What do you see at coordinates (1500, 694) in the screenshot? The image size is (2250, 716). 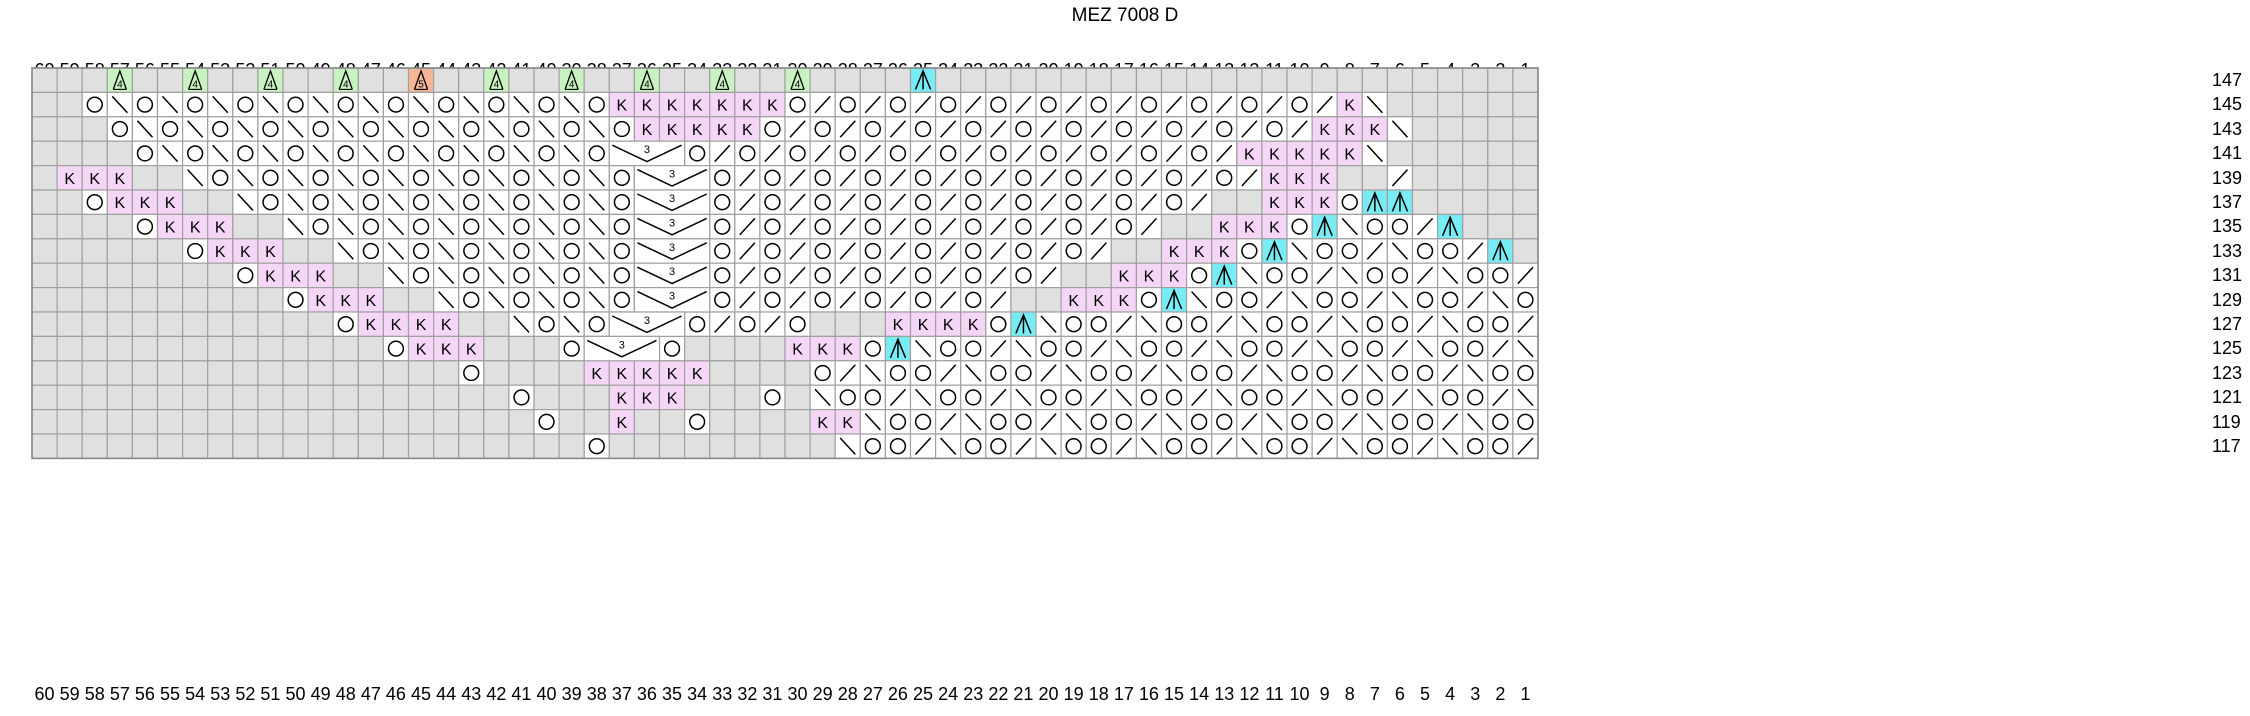 I see `column-number: 2` at bounding box center [1500, 694].